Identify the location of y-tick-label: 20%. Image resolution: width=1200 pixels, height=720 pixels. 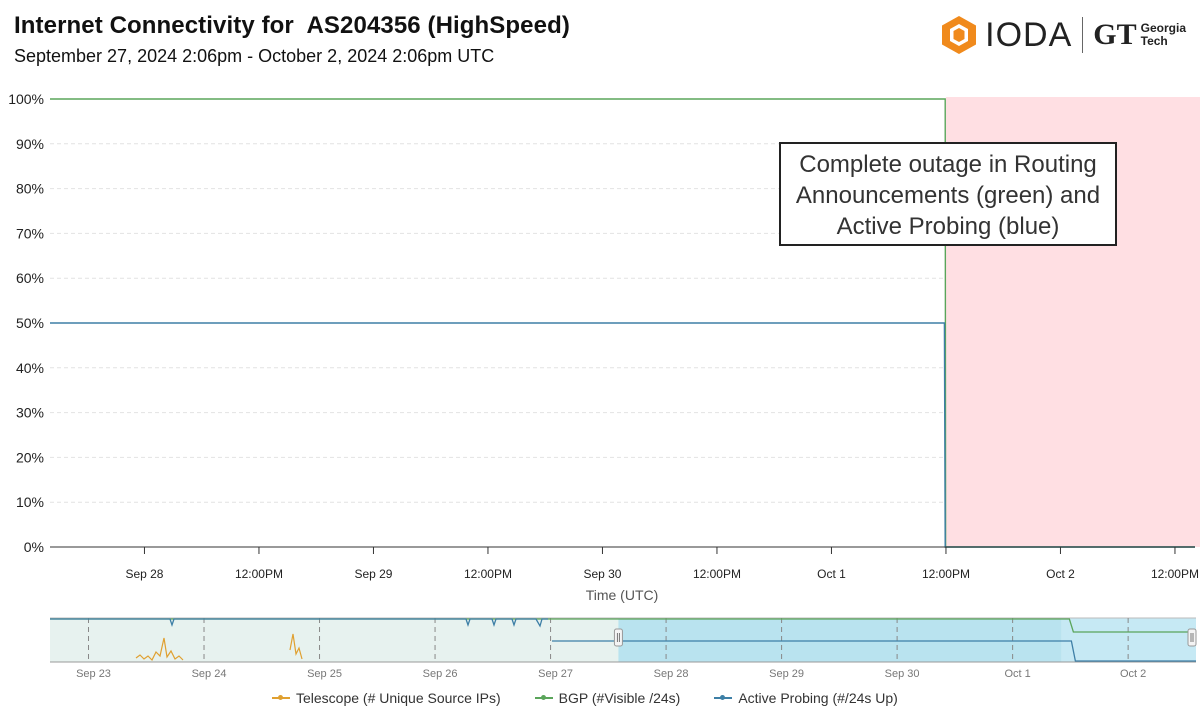
(30, 457).